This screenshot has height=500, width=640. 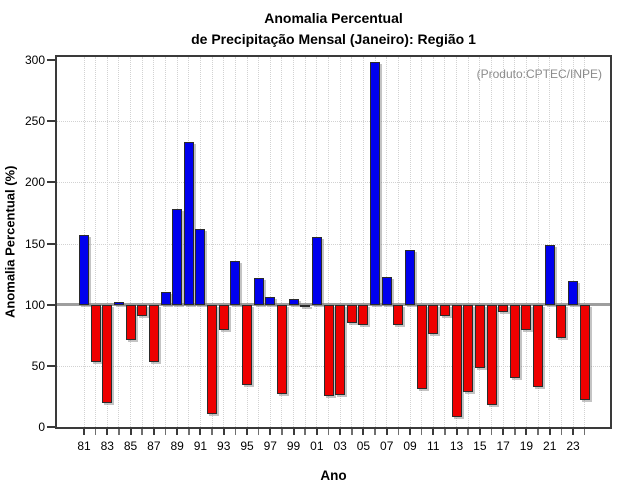 I want to click on x-tick-label-83: 83, so click(x=107, y=446).